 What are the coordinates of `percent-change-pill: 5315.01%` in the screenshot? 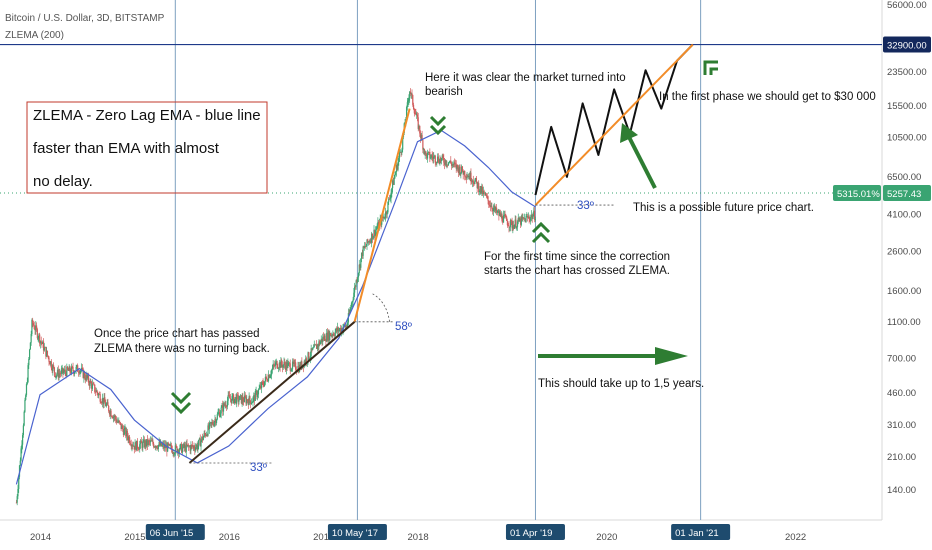 It's located at (858, 194).